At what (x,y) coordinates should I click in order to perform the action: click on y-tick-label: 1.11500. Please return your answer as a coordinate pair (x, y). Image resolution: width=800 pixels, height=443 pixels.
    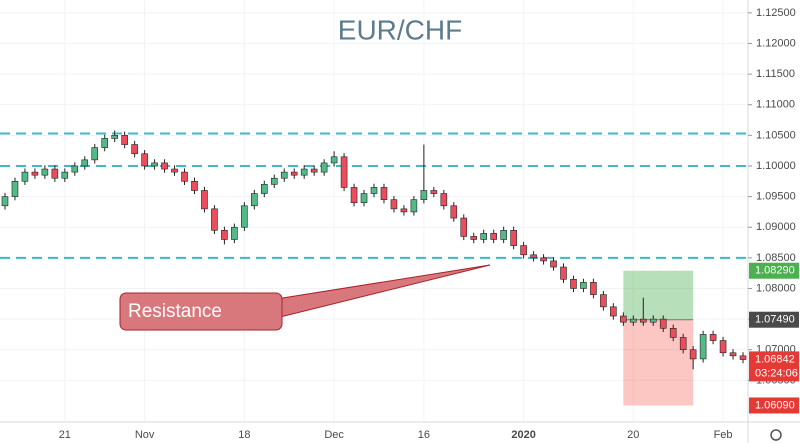
    Looking at the image, I should click on (775, 74).